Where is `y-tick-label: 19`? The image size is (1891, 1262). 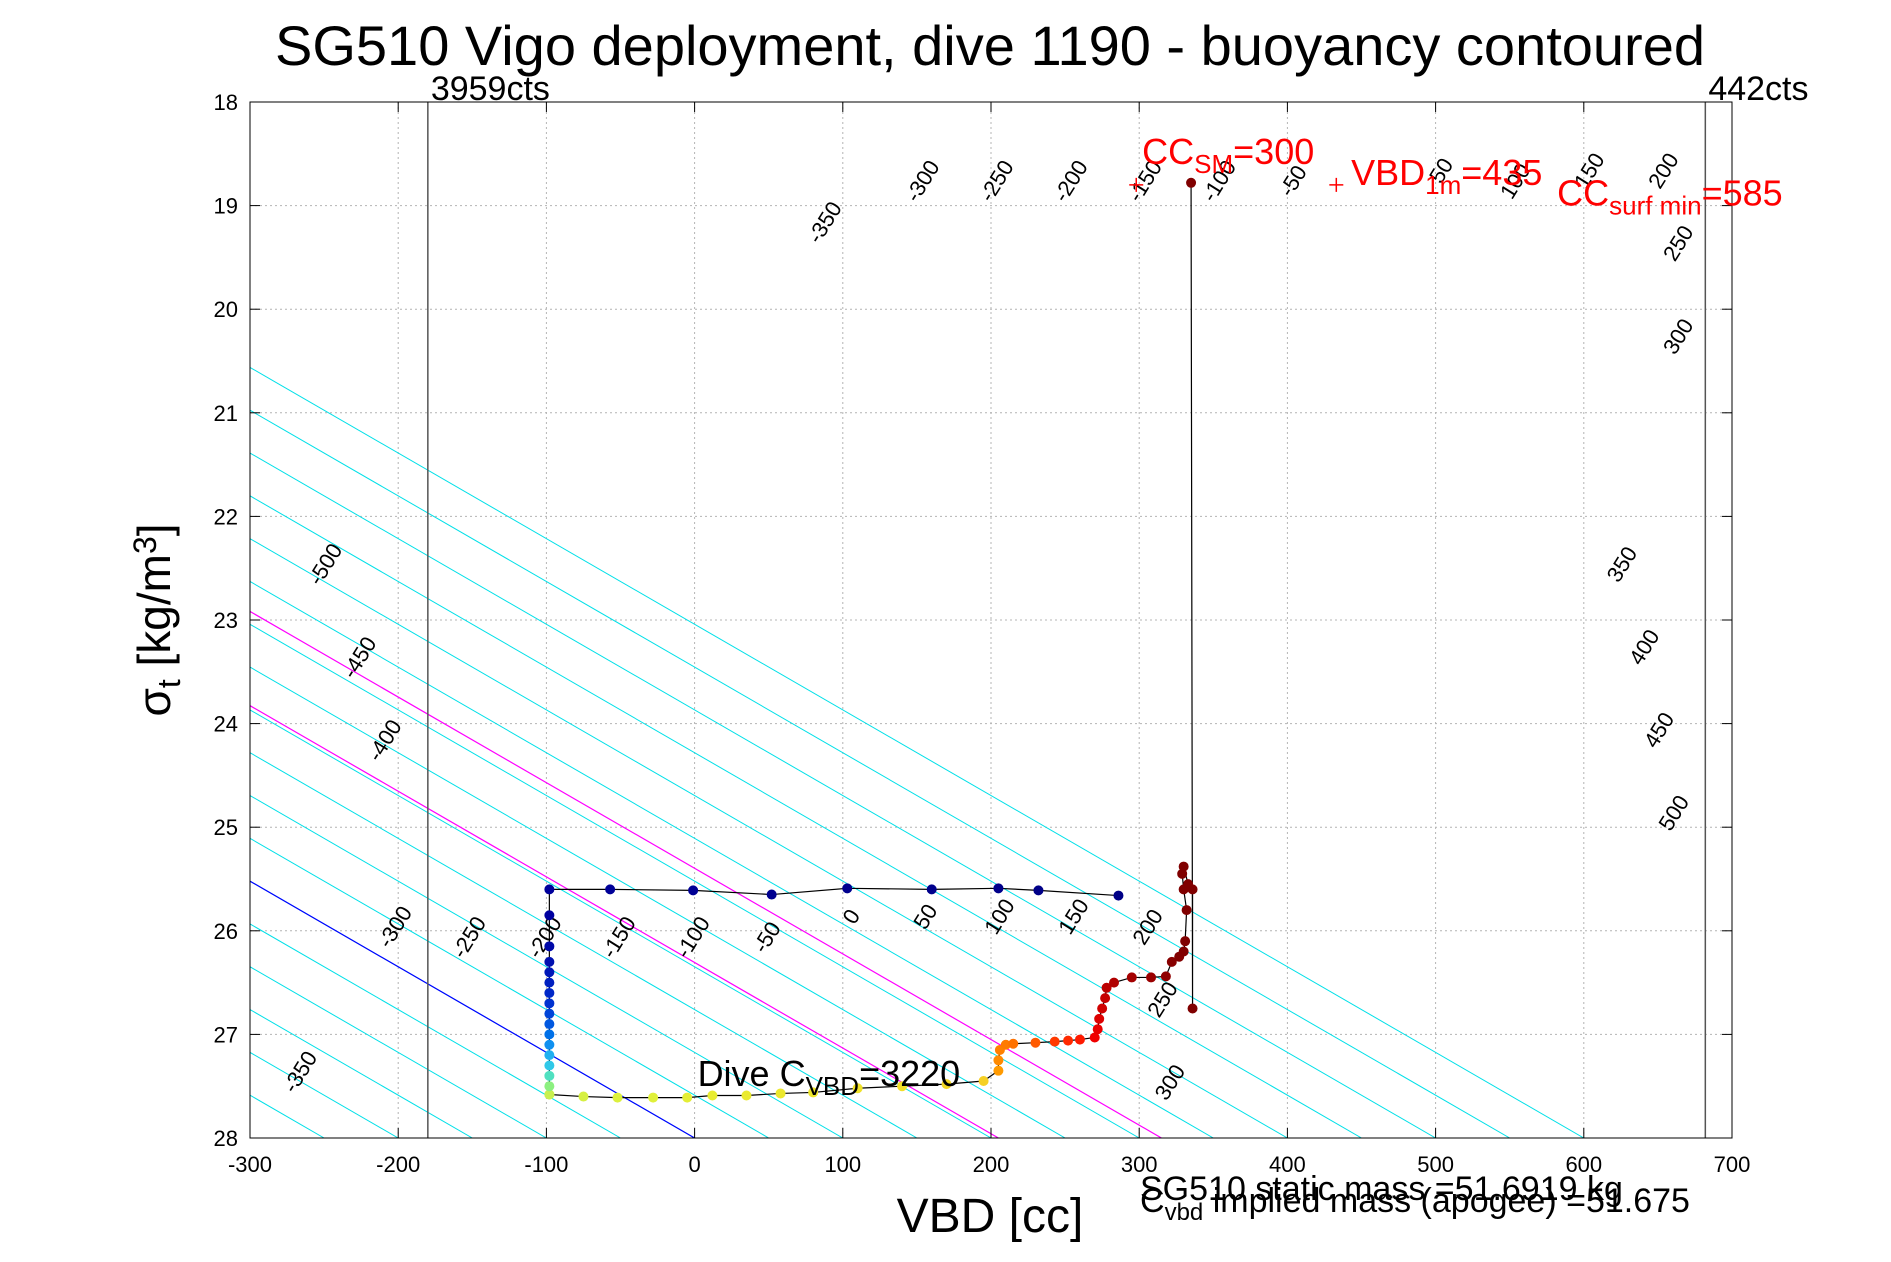
y-tick-label: 19 is located at coordinates (226, 206).